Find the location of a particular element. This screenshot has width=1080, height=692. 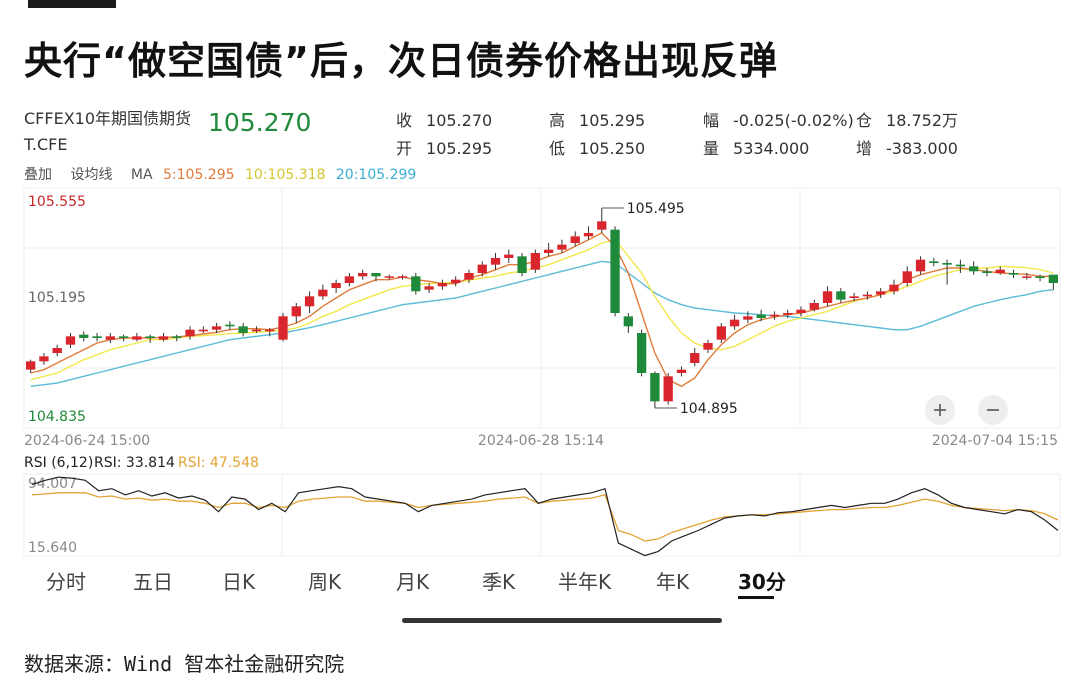

y-axis-top-label: 105.555 is located at coordinates (57, 202).